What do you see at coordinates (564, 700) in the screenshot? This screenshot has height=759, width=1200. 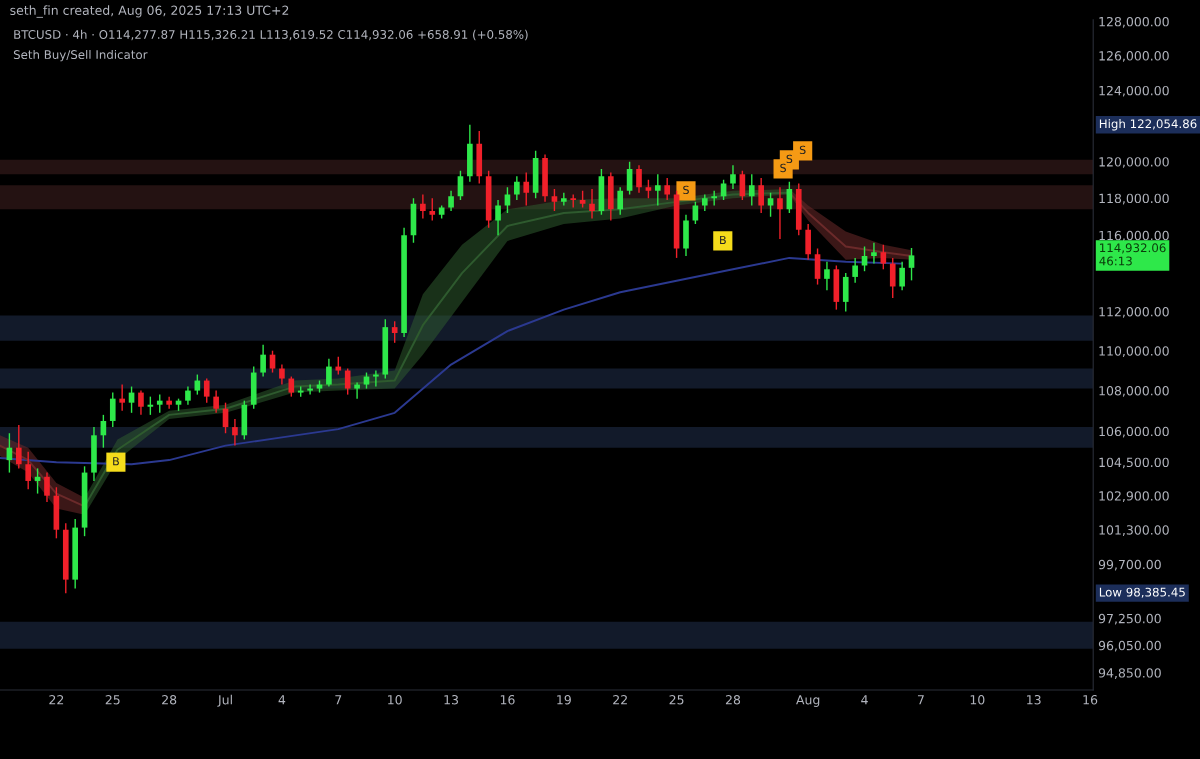 I see `x-tick-label: 19` at bounding box center [564, 700].